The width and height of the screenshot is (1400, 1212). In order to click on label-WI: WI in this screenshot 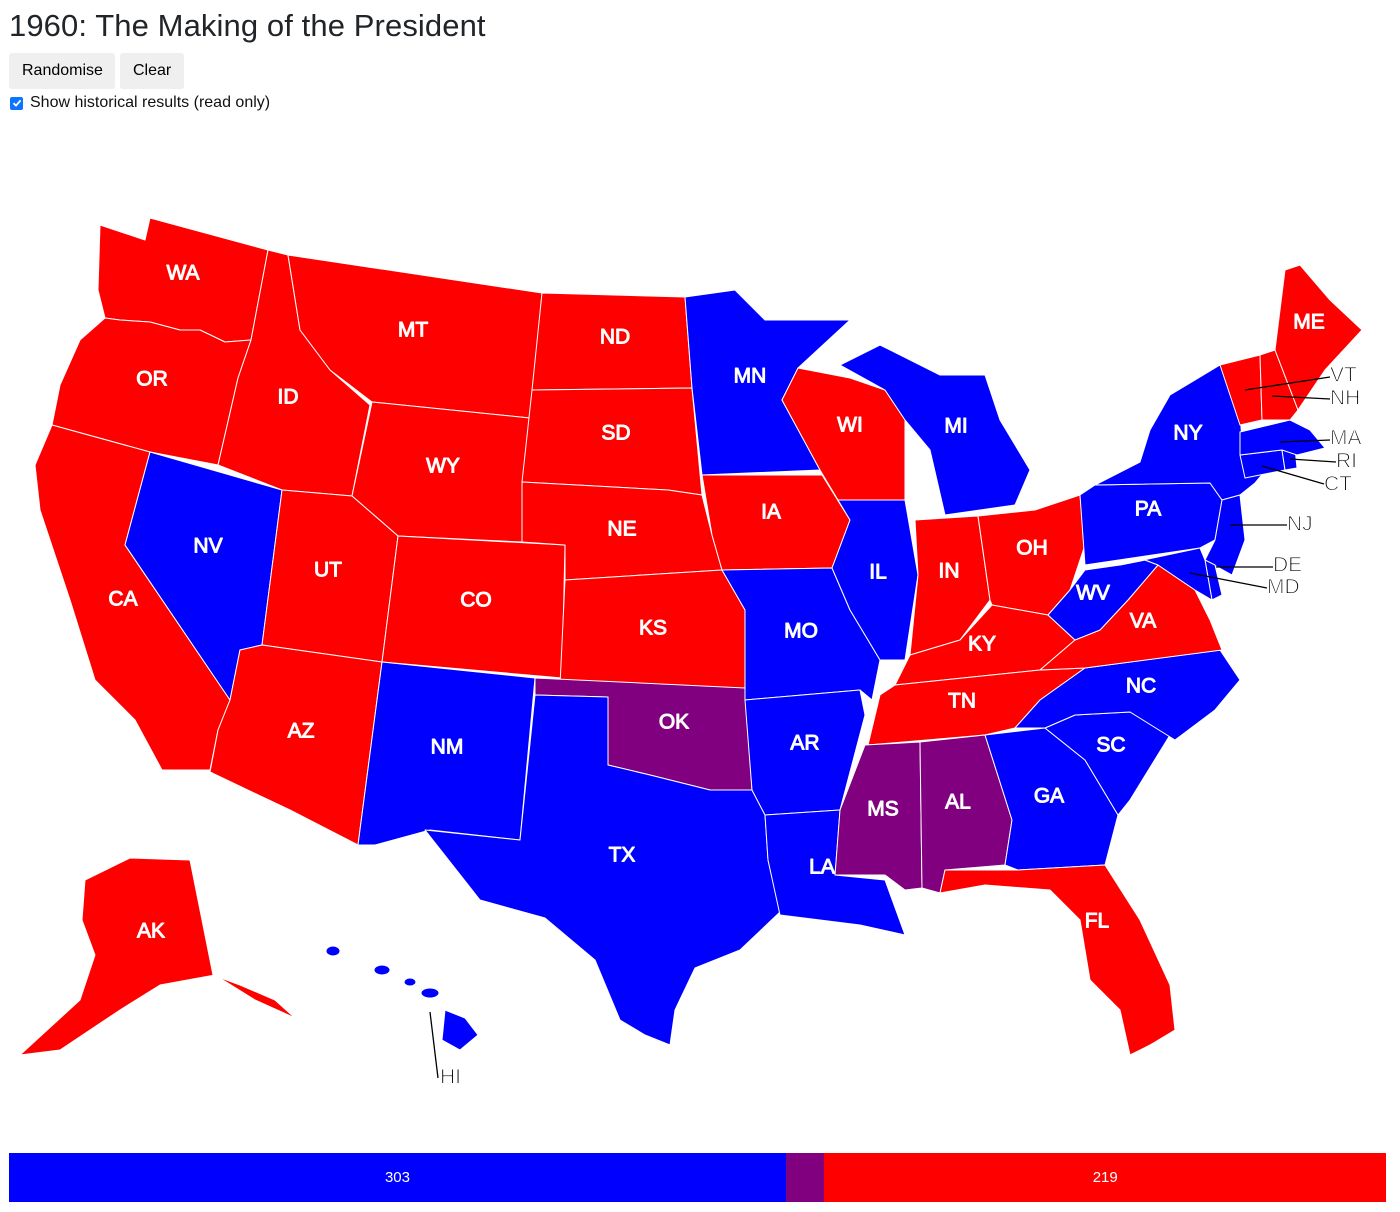, I will do `click(850, 425)`.